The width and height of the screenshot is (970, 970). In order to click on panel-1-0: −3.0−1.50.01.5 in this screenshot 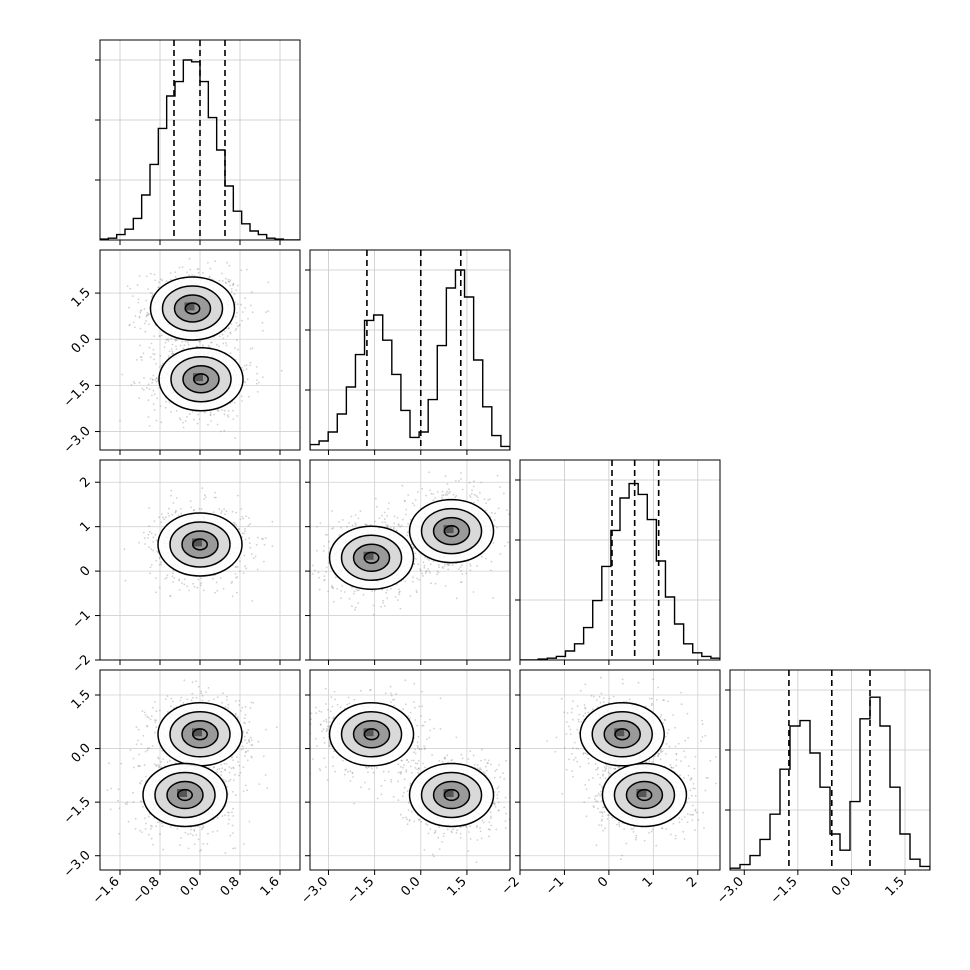, I will do `click(181, 353)`.